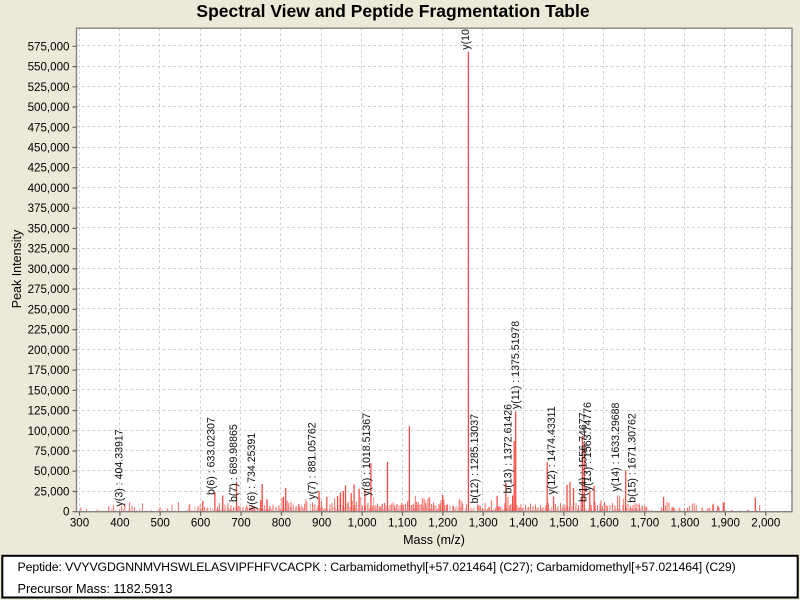 The width and height of the screenshot is (800, 600). Describe the element at coordinates (281, 523) in the screenshot. I see `svg-text: 800` at that location.